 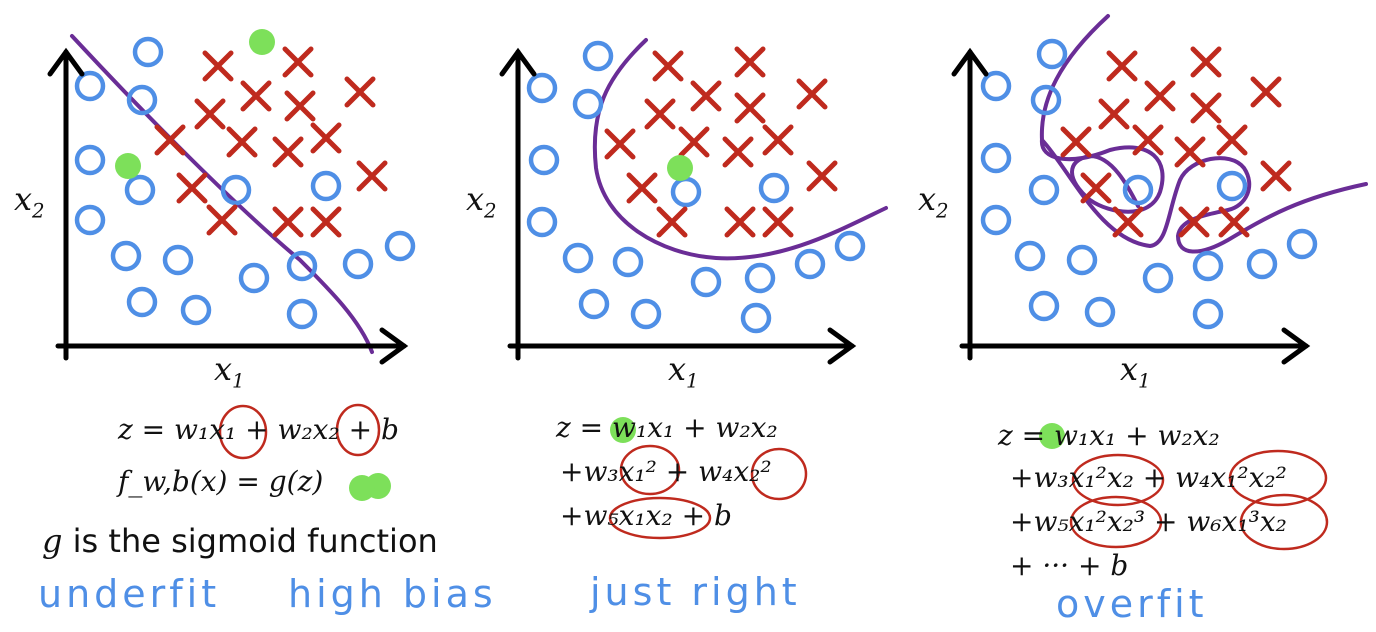 I want to click on panel2-term-ring, so click(x=779, y=474).